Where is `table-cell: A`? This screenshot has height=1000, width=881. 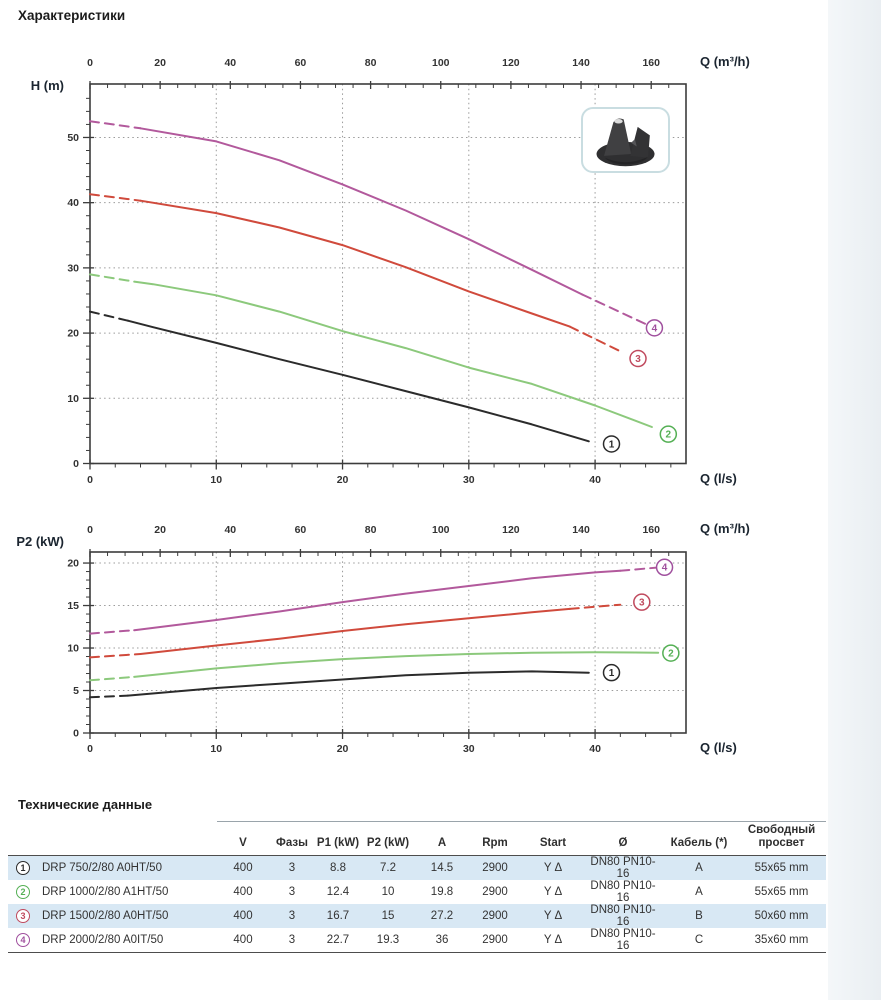
table-cell: A is located at coordinates (699, 892).